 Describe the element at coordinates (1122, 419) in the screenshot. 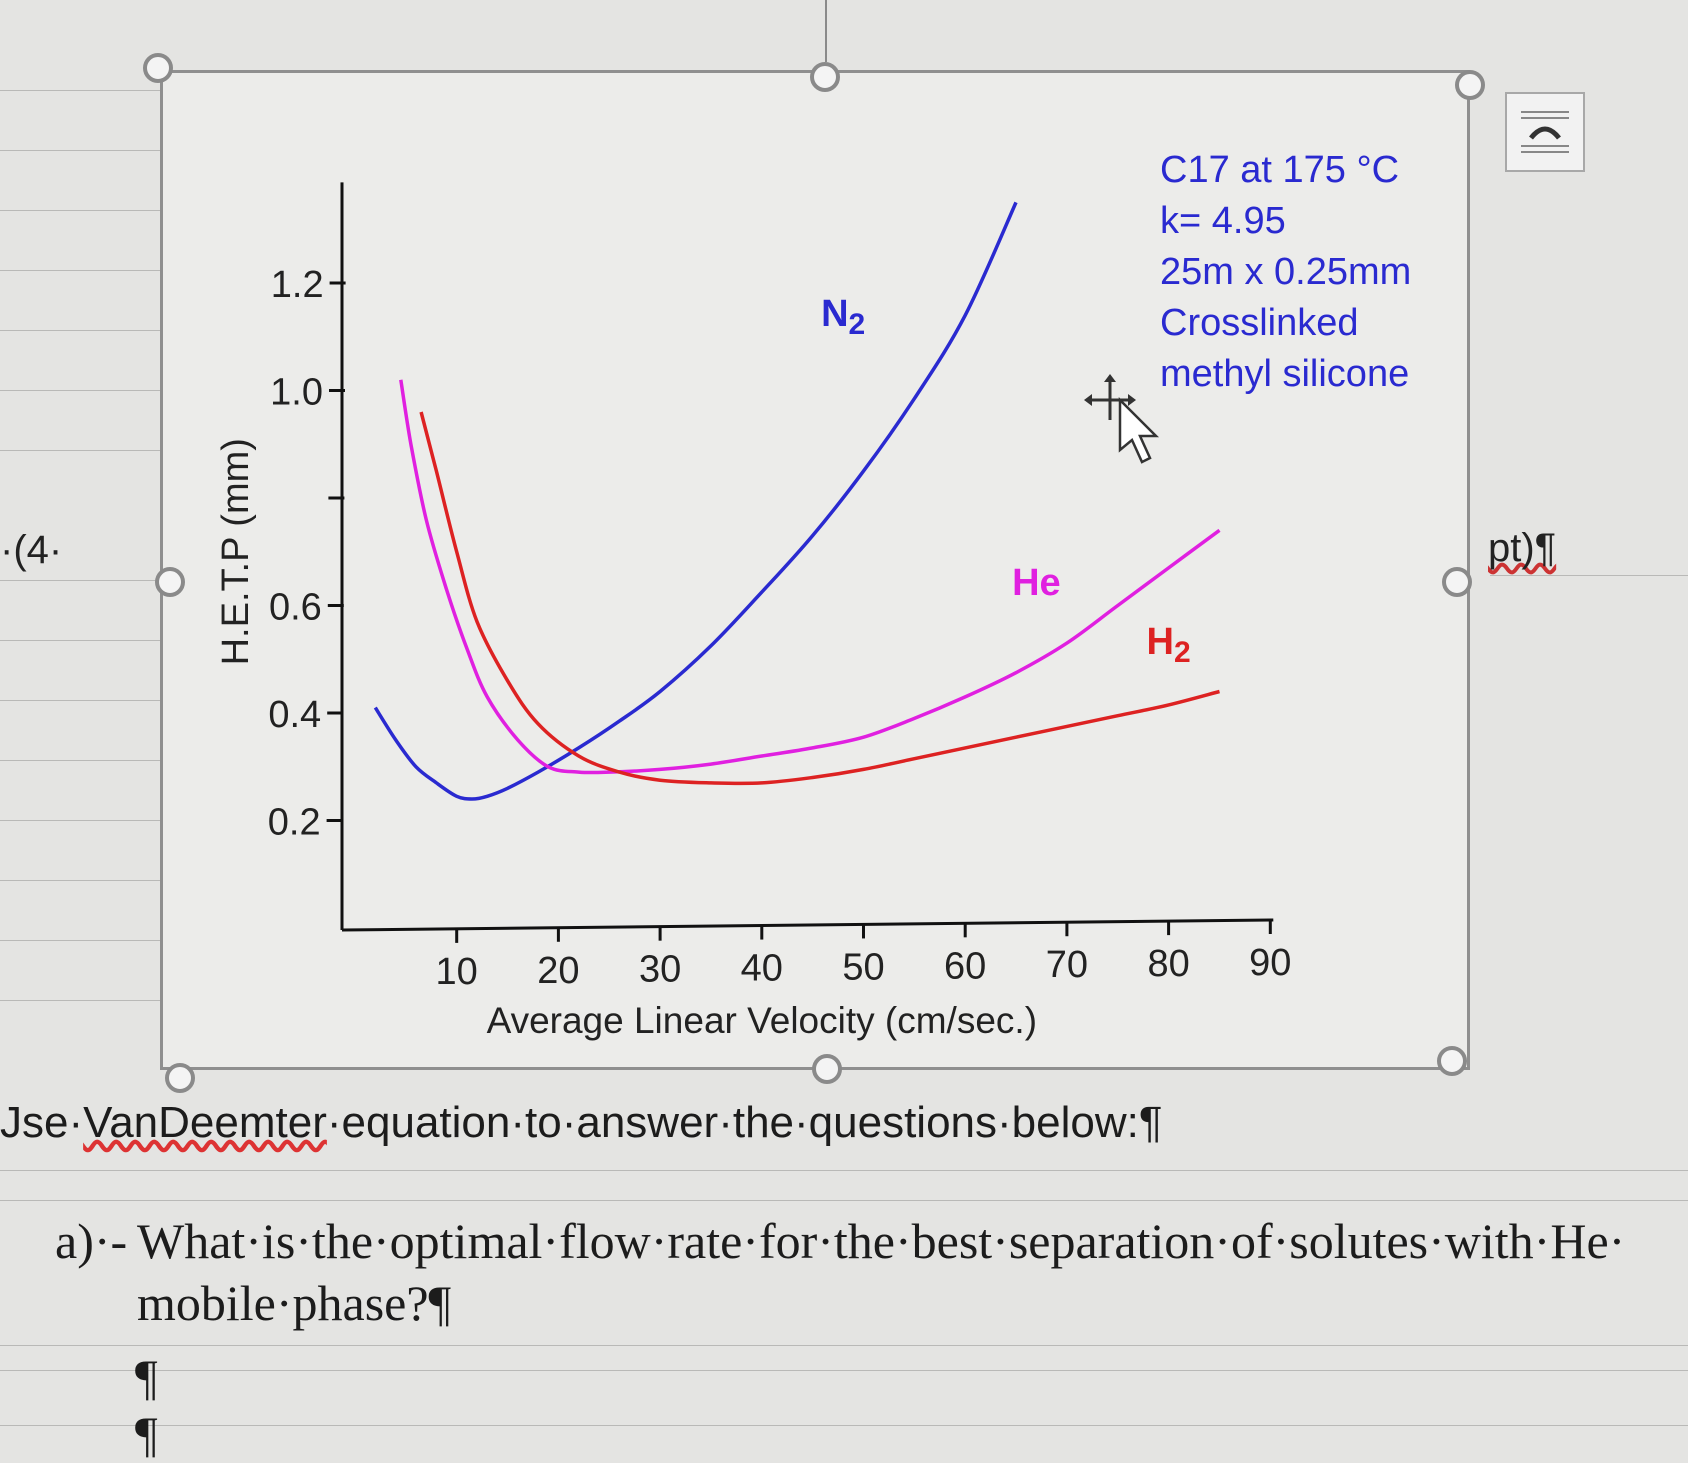

I see `move-cursor-icon` at that location.